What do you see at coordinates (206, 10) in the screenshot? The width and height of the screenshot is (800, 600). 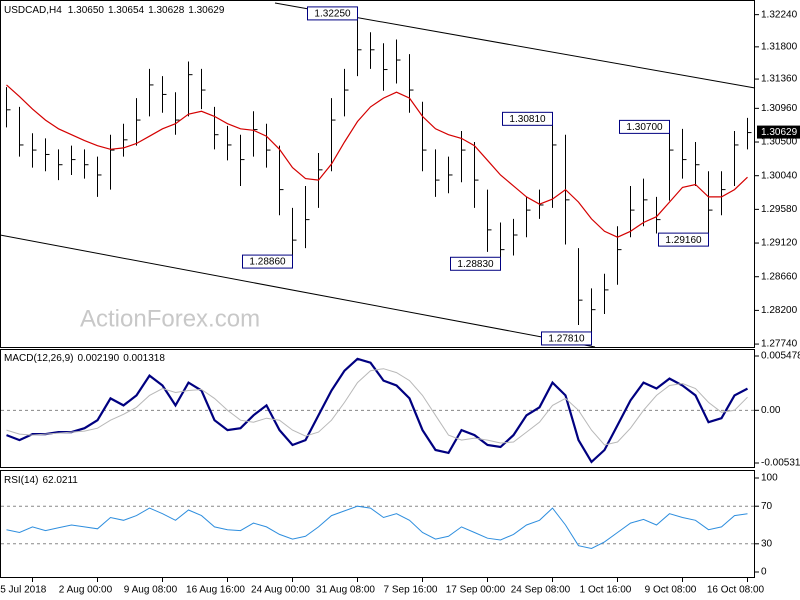 I see `quote-close: 1.30629` at bounding box center [206, 10].